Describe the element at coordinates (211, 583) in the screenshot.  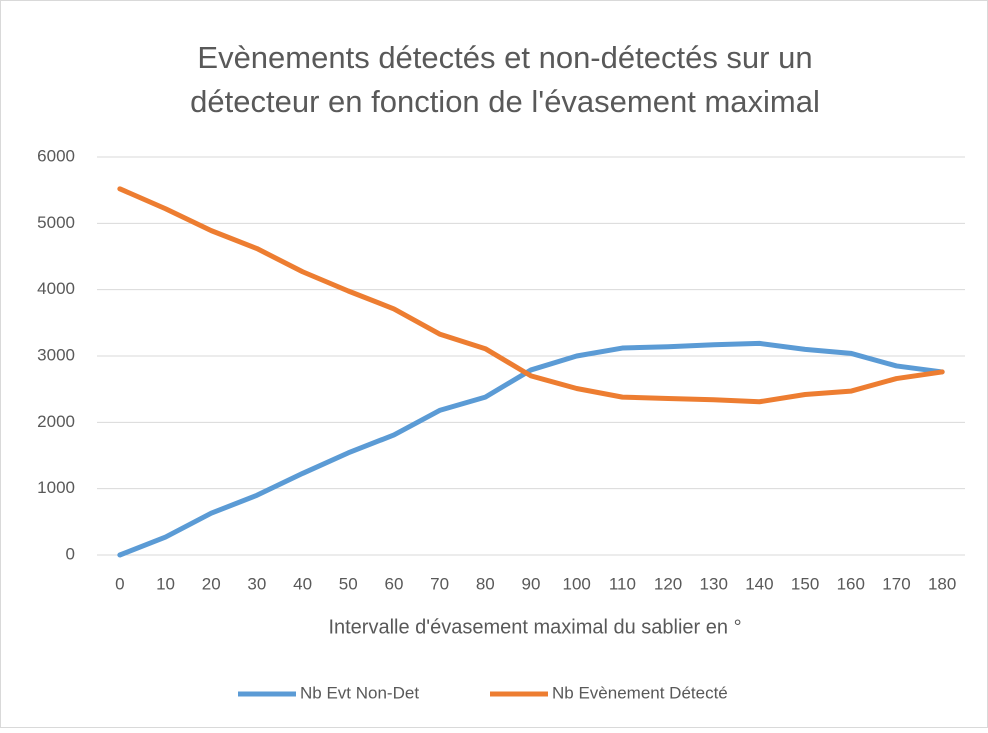
I see `x-tick-label: 20` at that location.